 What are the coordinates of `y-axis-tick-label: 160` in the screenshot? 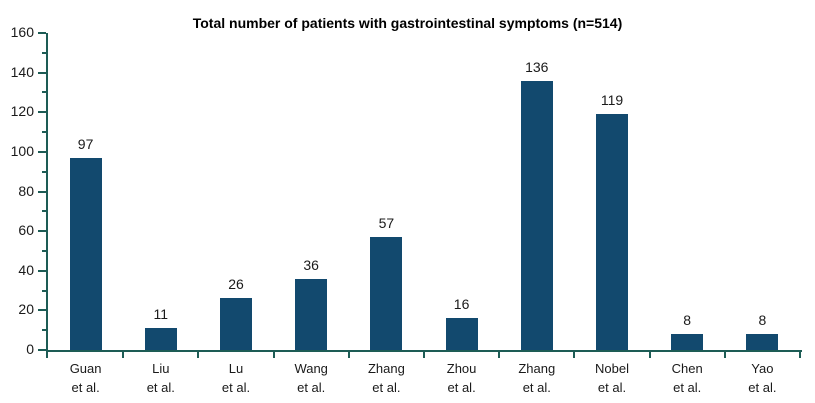 It's located at (22, 32).